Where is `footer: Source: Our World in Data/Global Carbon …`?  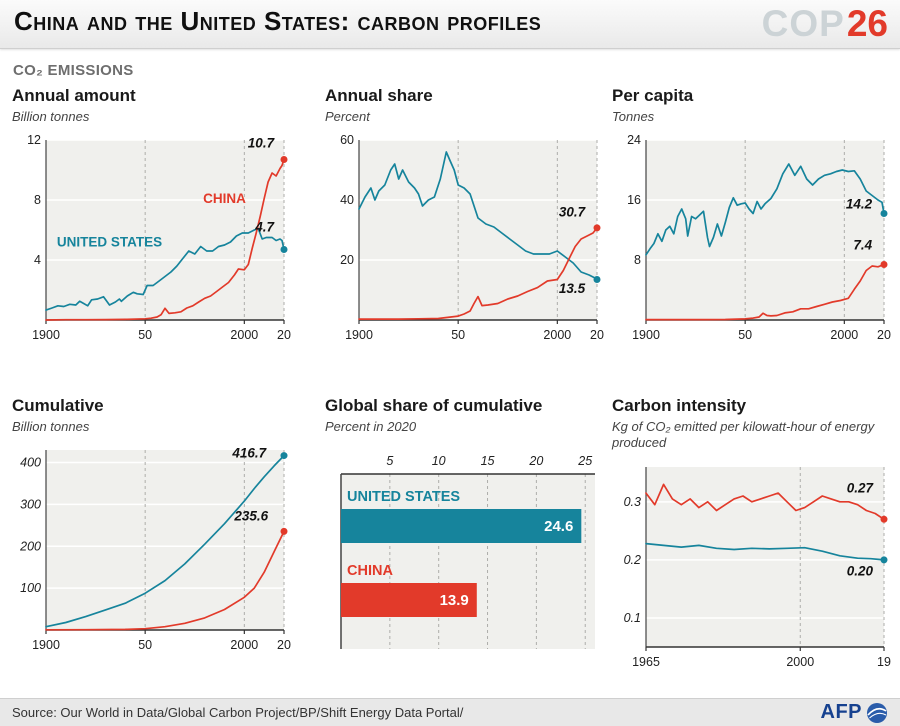 footer: Source: Our World in Data/Global Carbon … is located at coordinates (450, 712).